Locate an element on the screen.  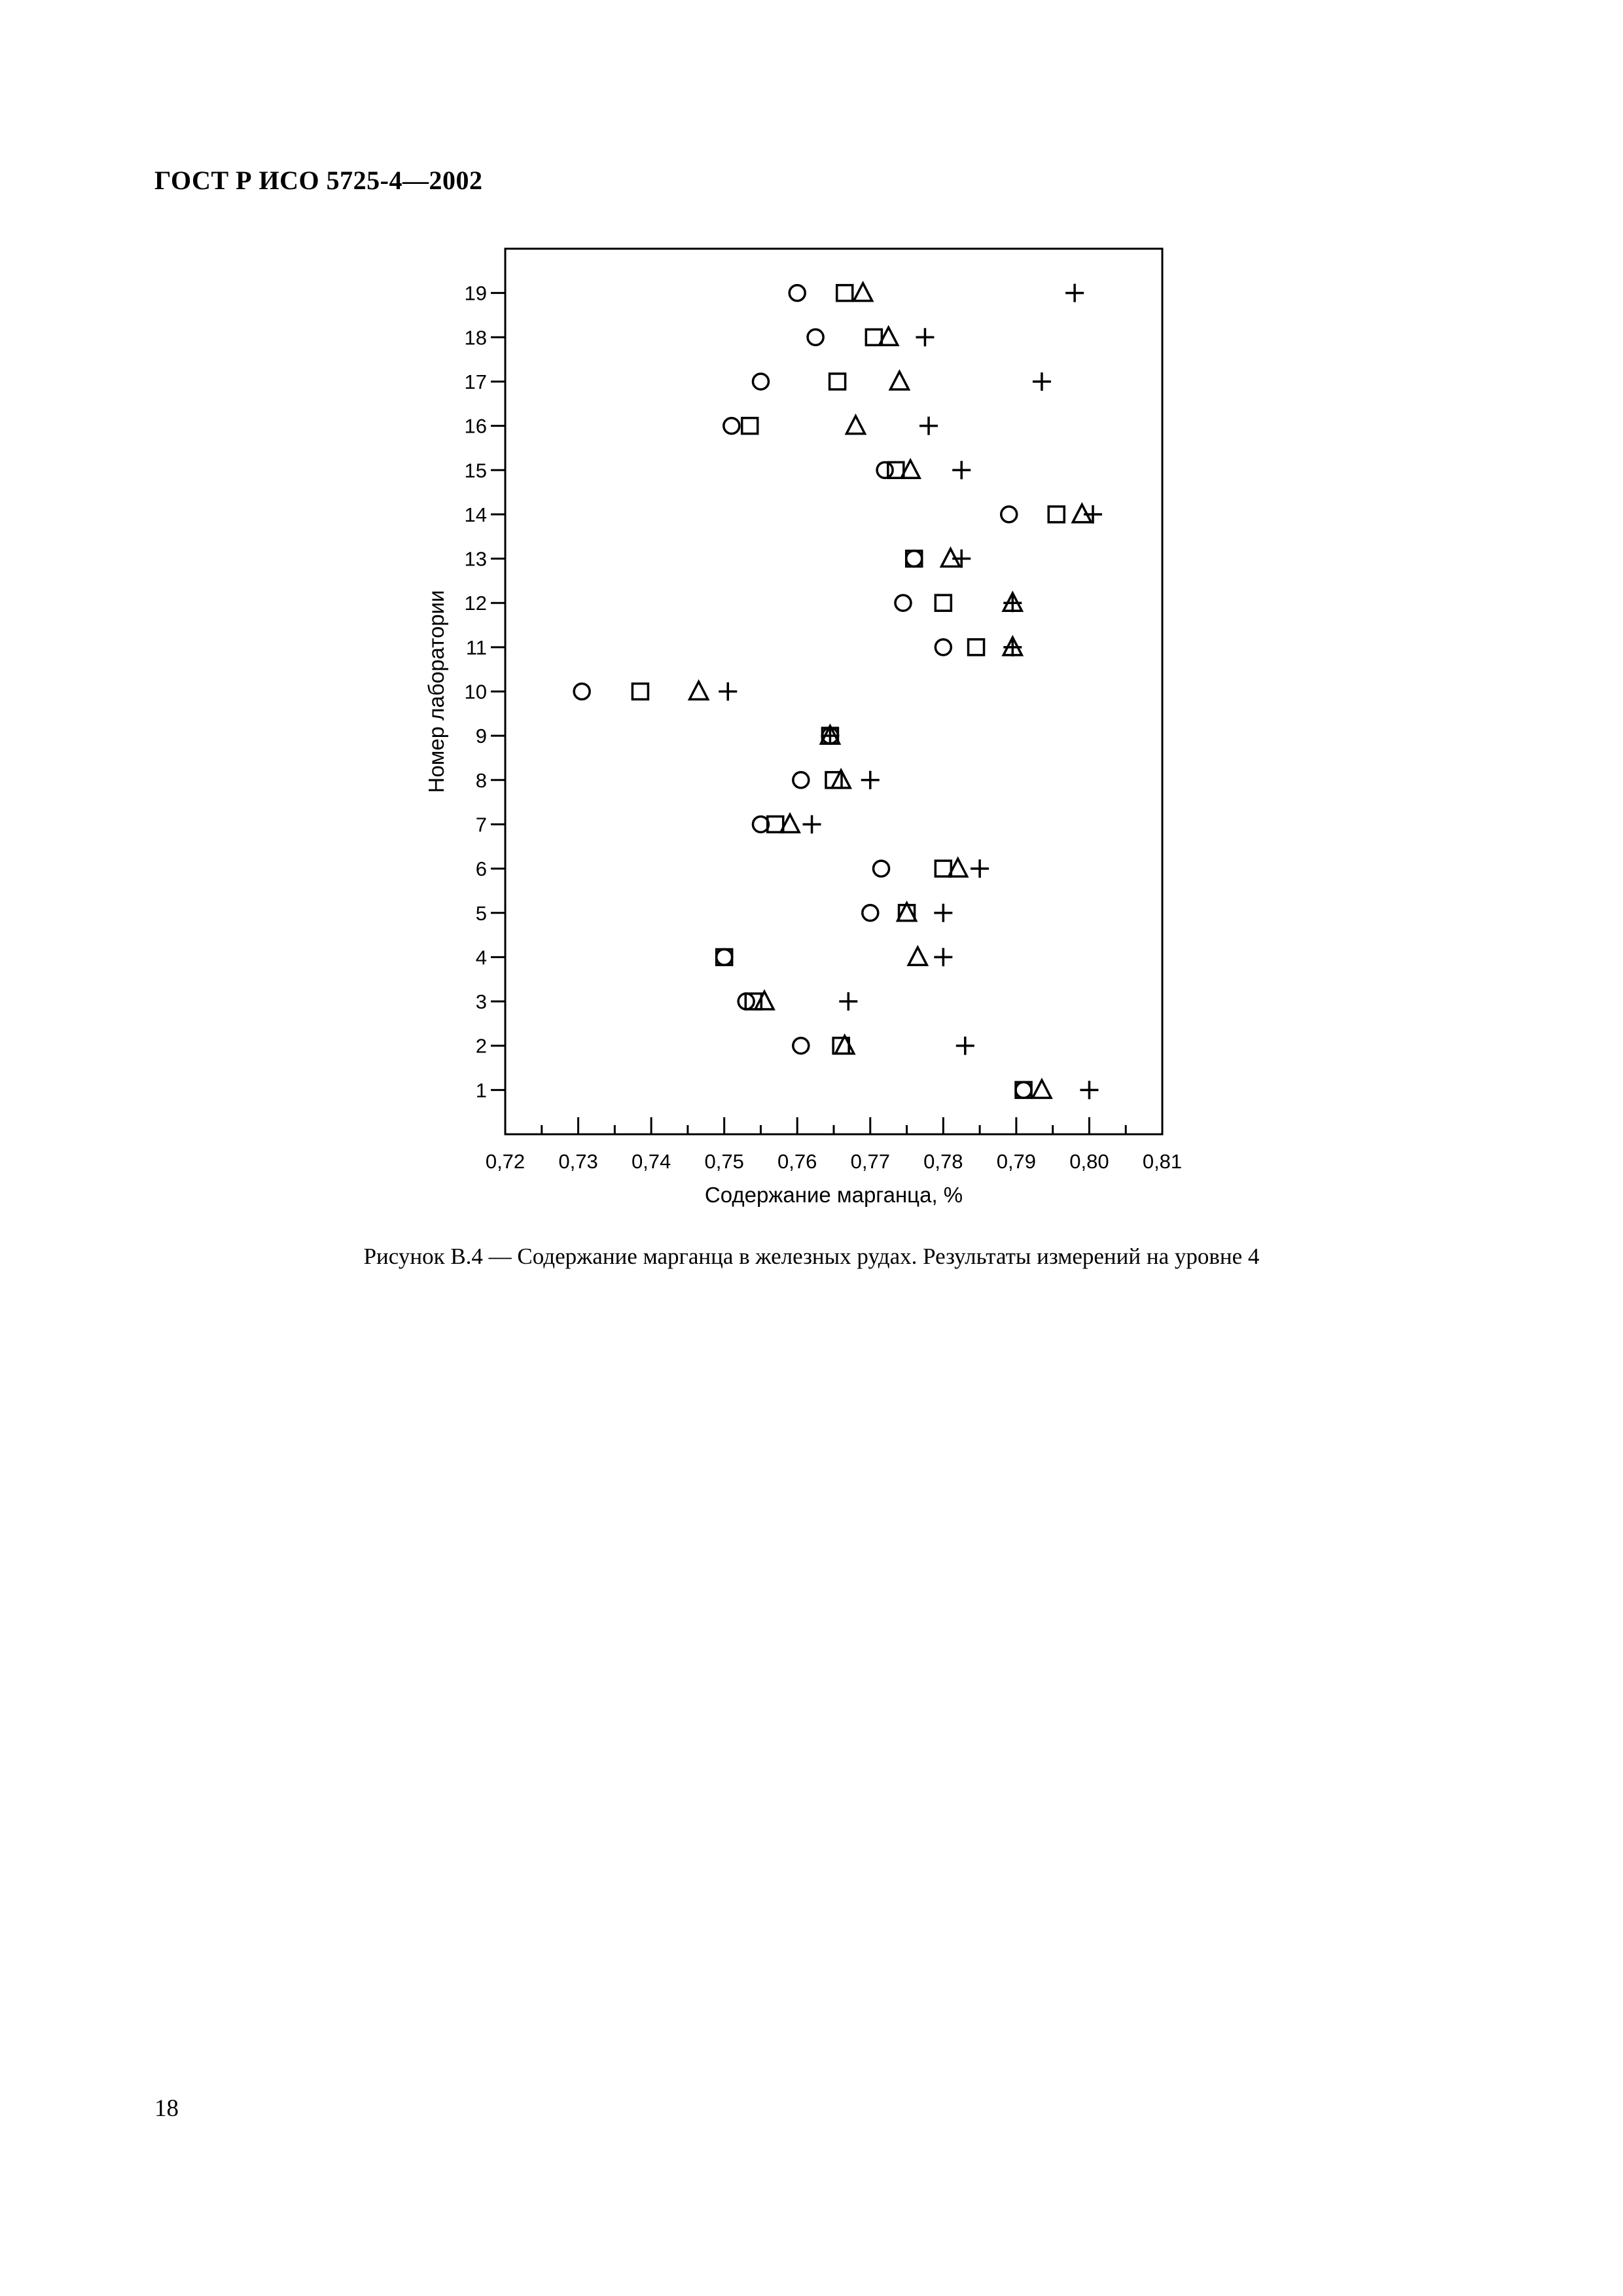
y-tick-label: 17 is located at coordinates (476, 381).